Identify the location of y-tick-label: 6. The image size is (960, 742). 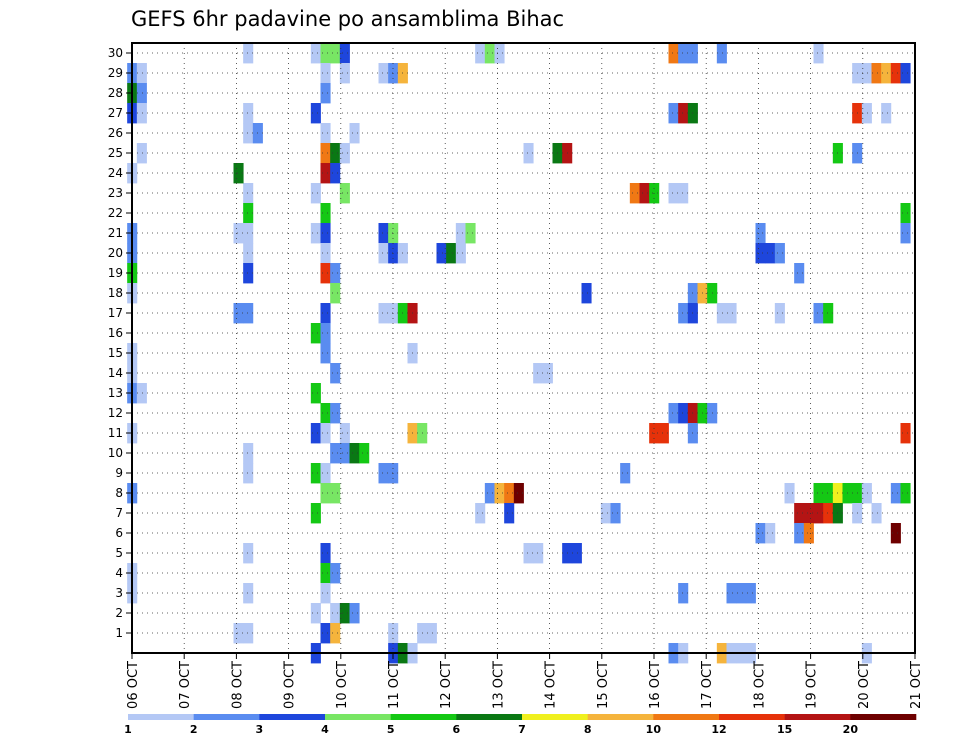
(119, 533).